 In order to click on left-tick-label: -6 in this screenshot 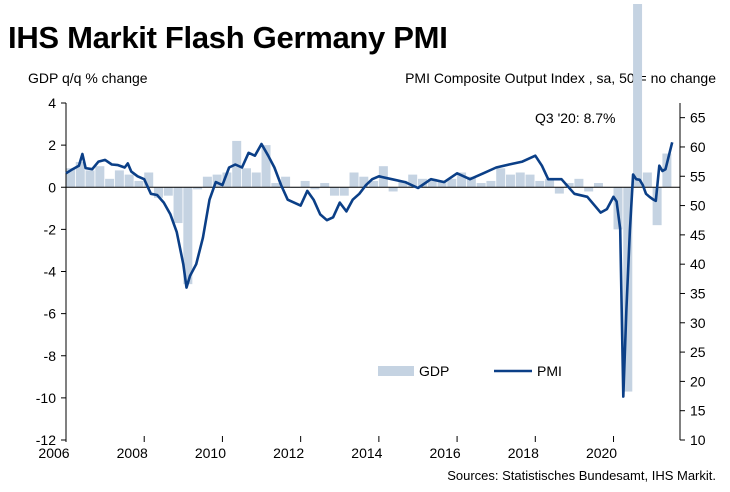, I will do `click(50, 314)`.